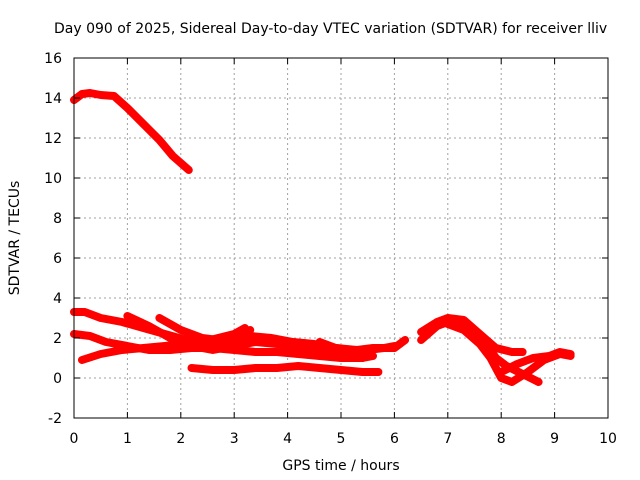 Image resolution: width=640 pixels, height=480 pixels. Describe the element at coordinates (74, 439) in the screenshot. I see `x-tick-label: 0` at that location.